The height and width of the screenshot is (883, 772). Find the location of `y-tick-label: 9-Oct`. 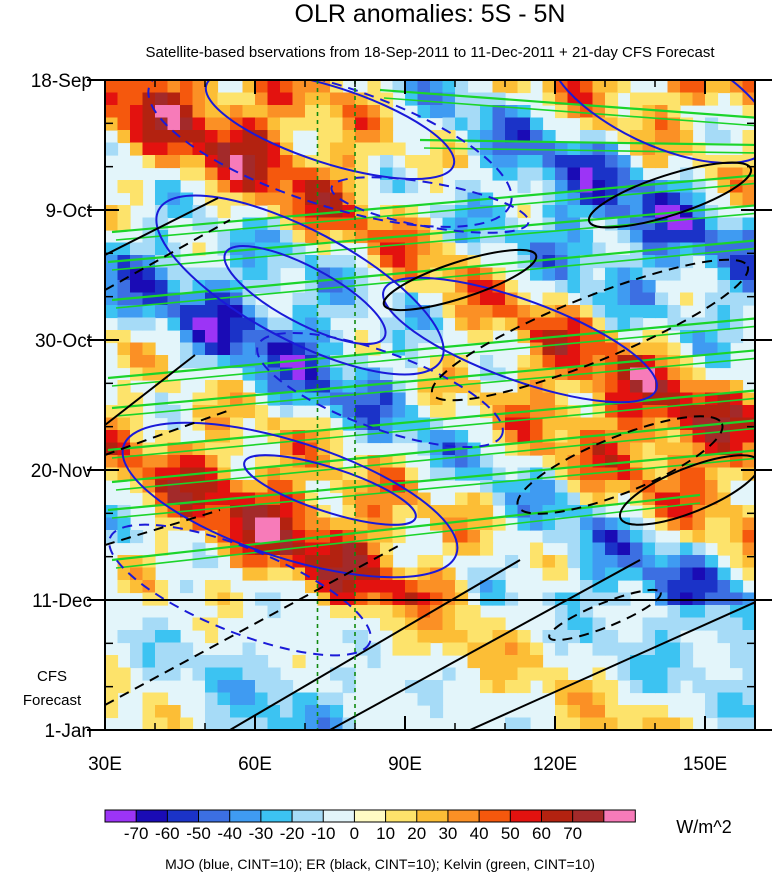

y-tick-label: 9-Oct is located at coordinates (69, 211).